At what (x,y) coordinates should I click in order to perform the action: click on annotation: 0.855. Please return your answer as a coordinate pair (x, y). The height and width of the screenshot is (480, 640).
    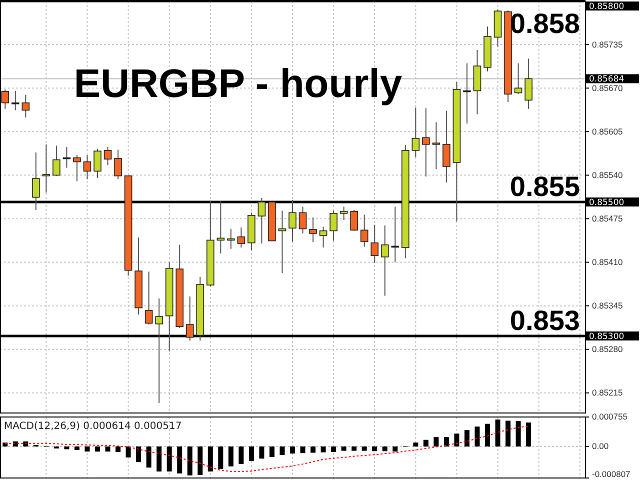
    Looking at the image, I should click on (545, 186).